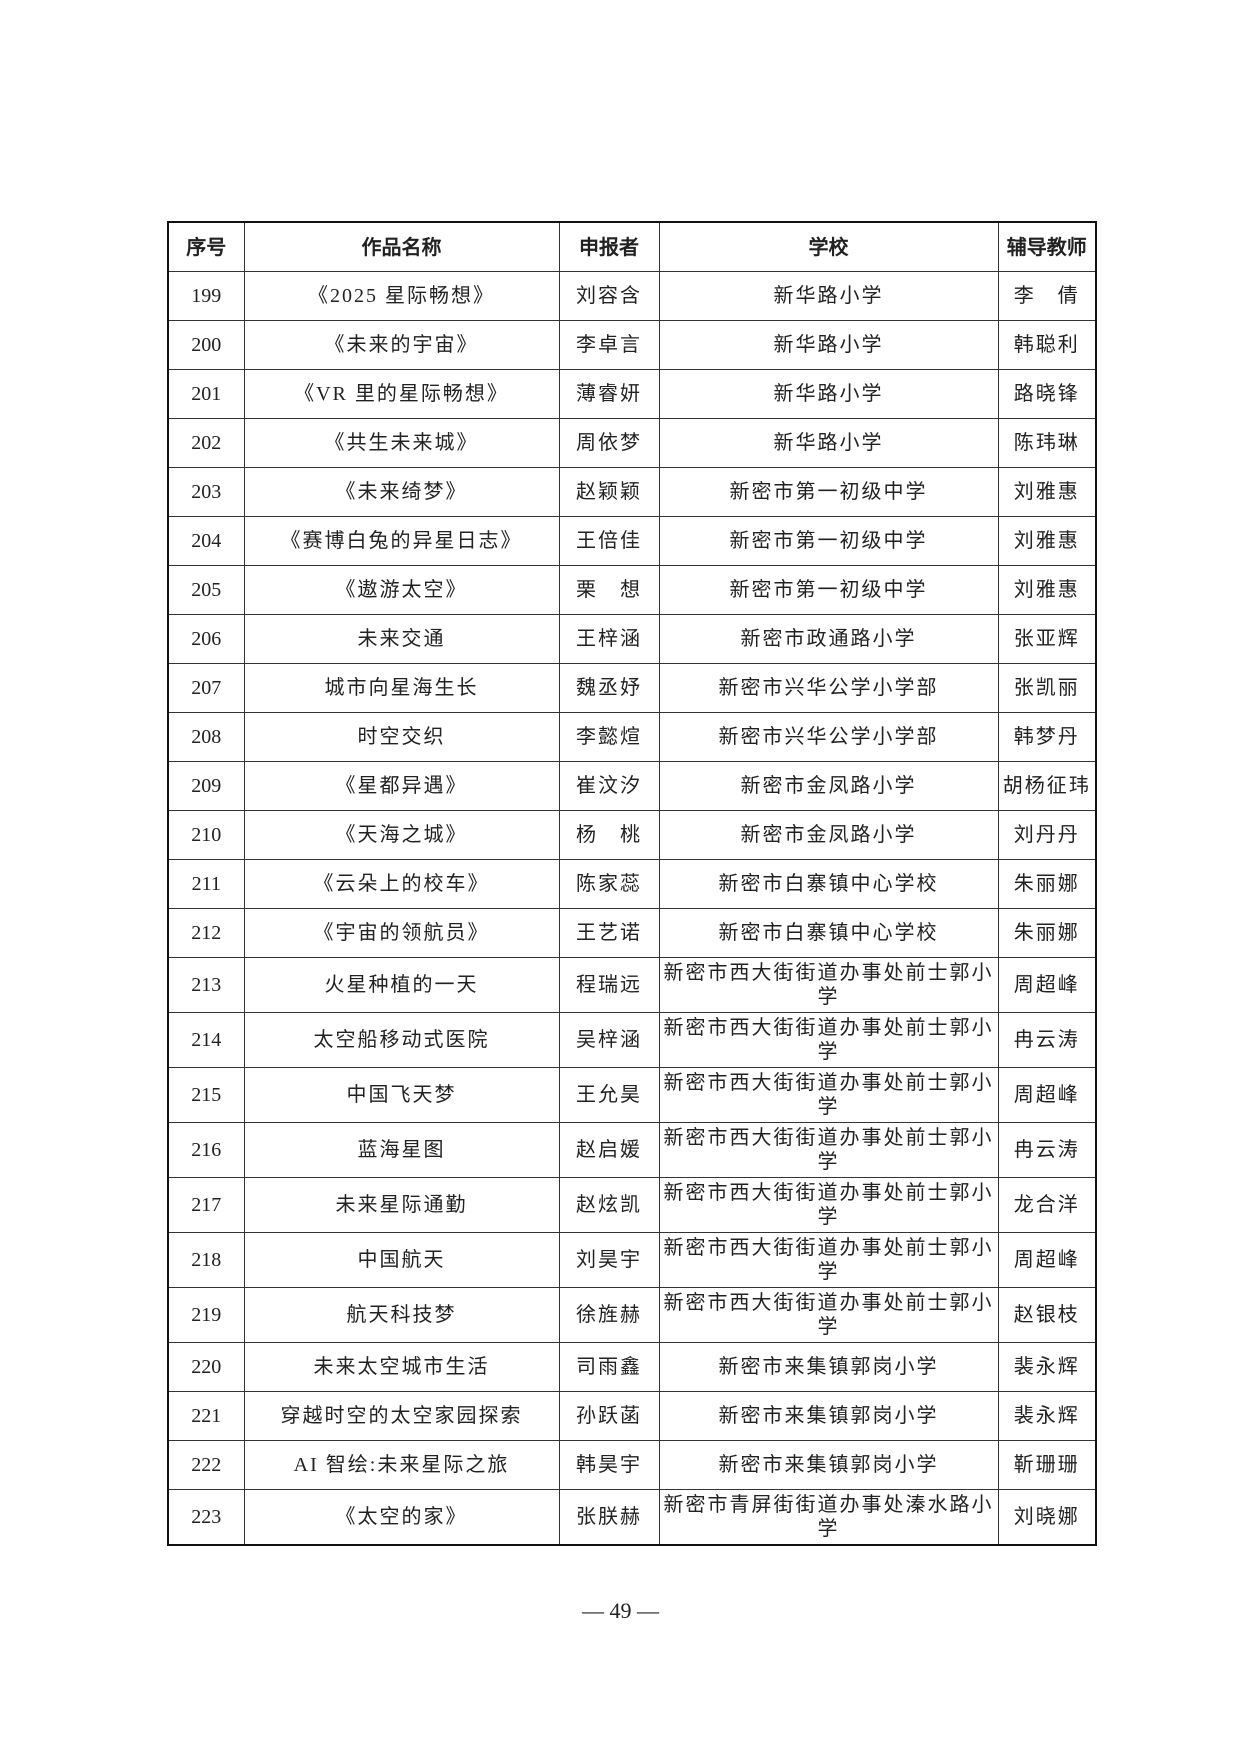 This screenshot has height=1754, width=1241. What do you see at coordinates (206, 985) in the screenshot?
I see `cell-index: 213` at bounding box center [206, 985].